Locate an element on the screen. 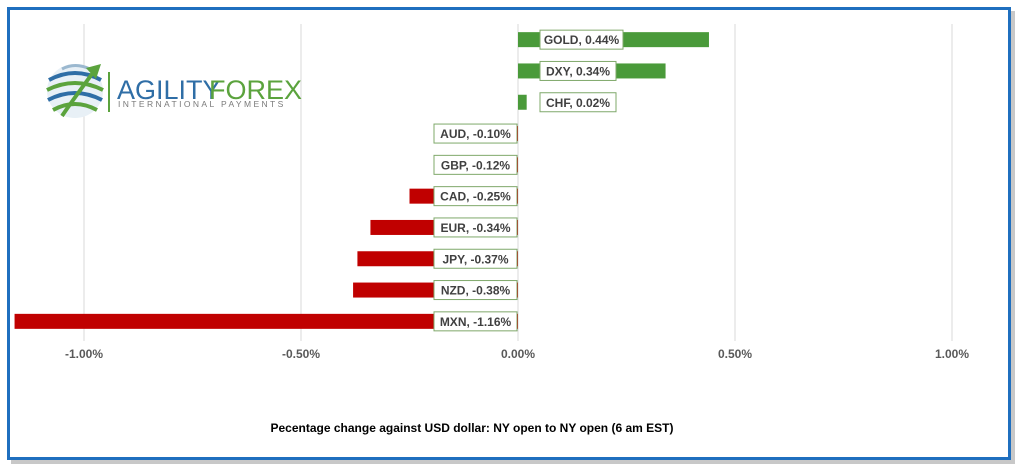 Image resolution: width=1024 pixels, height=474 pixels. data-label-aud: AUD, -0.10% is located at coordinates (475, 134).